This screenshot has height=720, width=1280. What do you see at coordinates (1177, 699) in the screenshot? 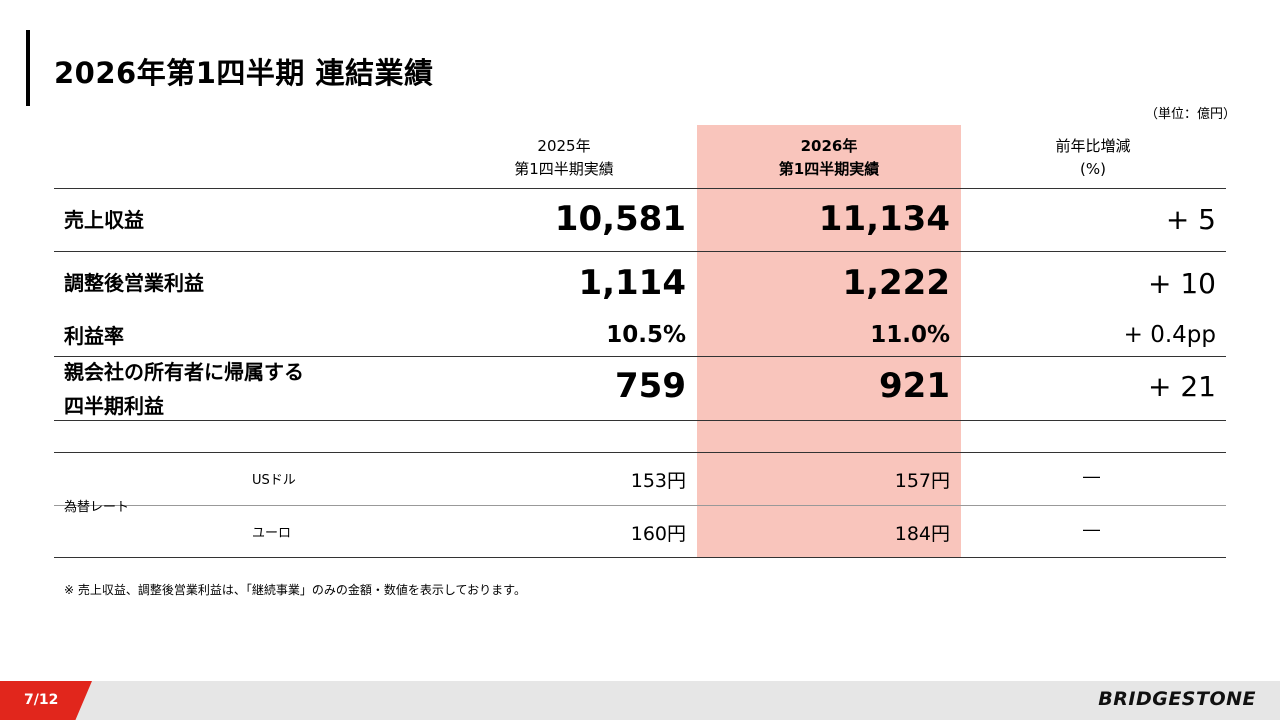
I see `bridgestone-logo: BRIDGESTONE` at bounding box center [1177, 699].